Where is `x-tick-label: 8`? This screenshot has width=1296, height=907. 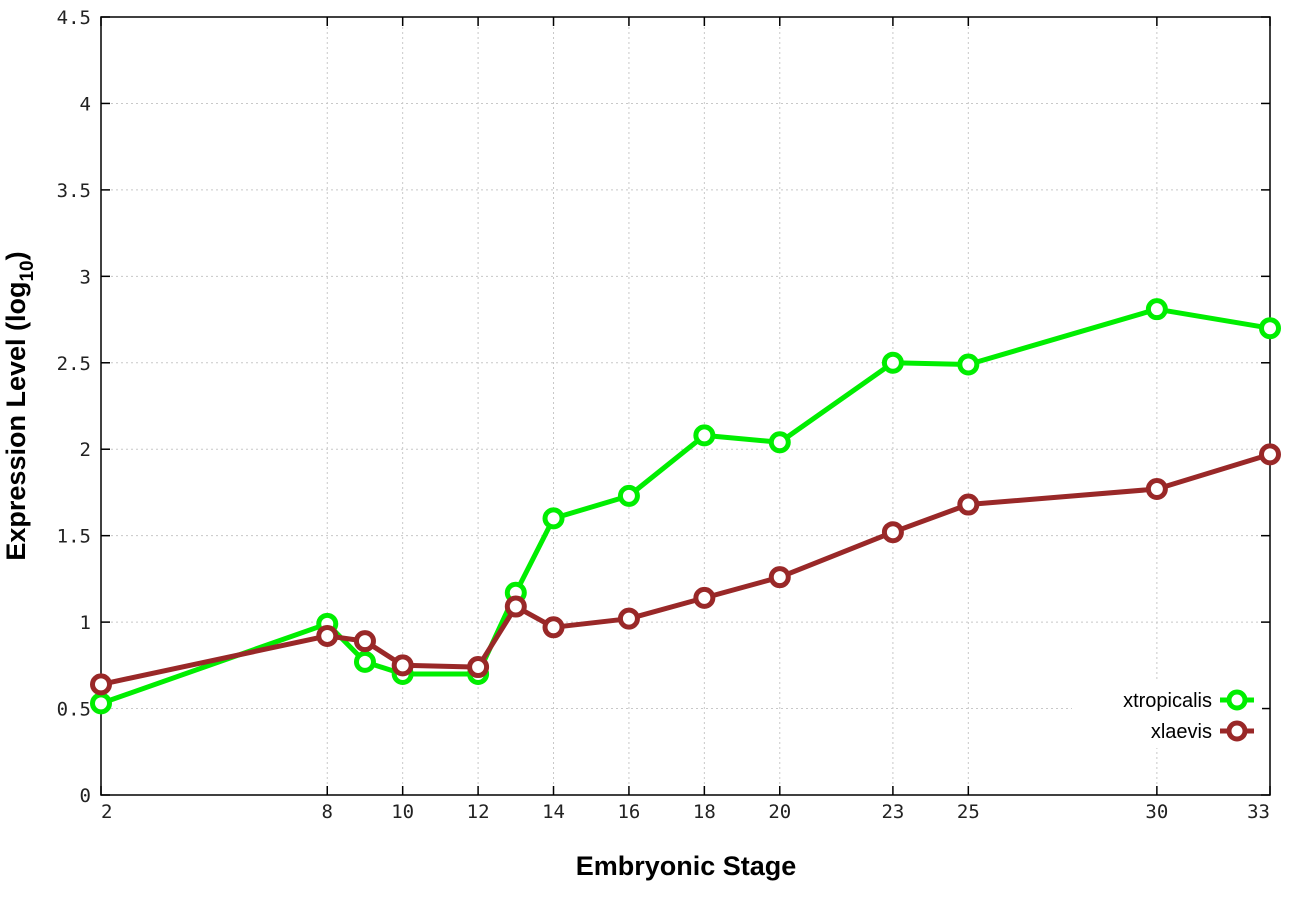
x-tick-label: 8 is located at coordinates (327, 812).